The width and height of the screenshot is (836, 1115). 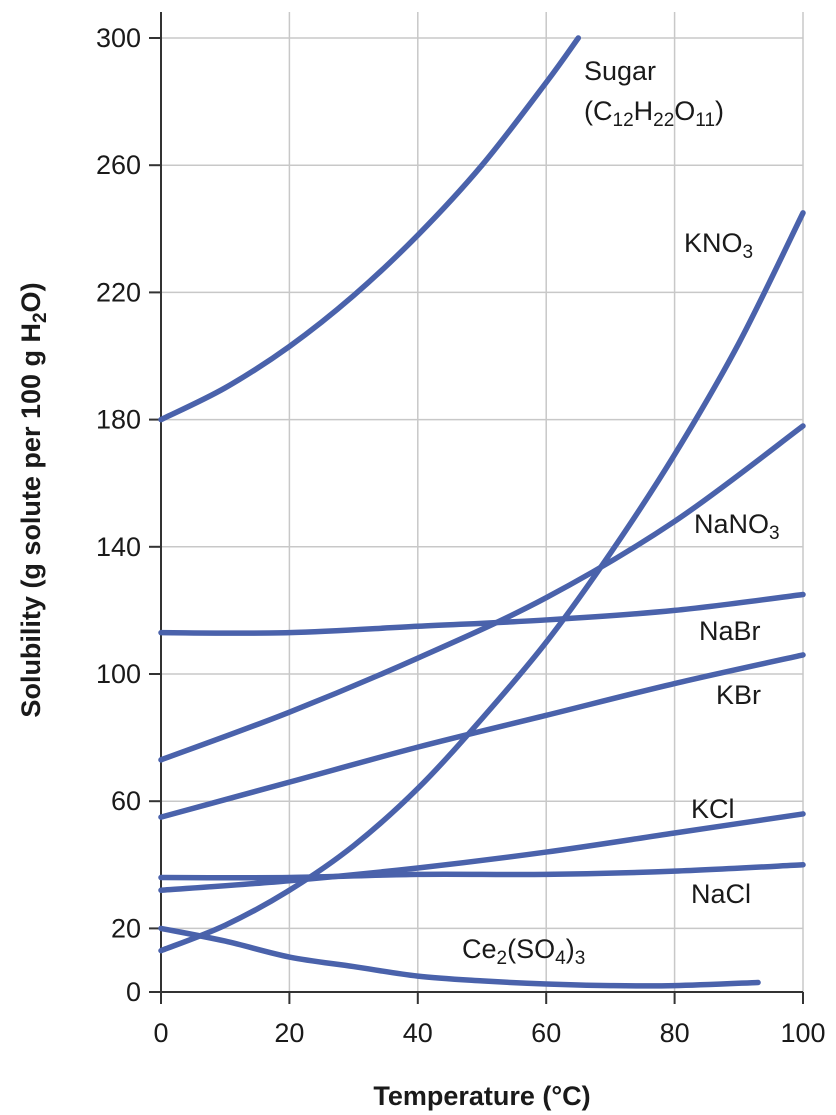 I want to click on x-tick-label-40: 40, so click(x=418, y=1033).